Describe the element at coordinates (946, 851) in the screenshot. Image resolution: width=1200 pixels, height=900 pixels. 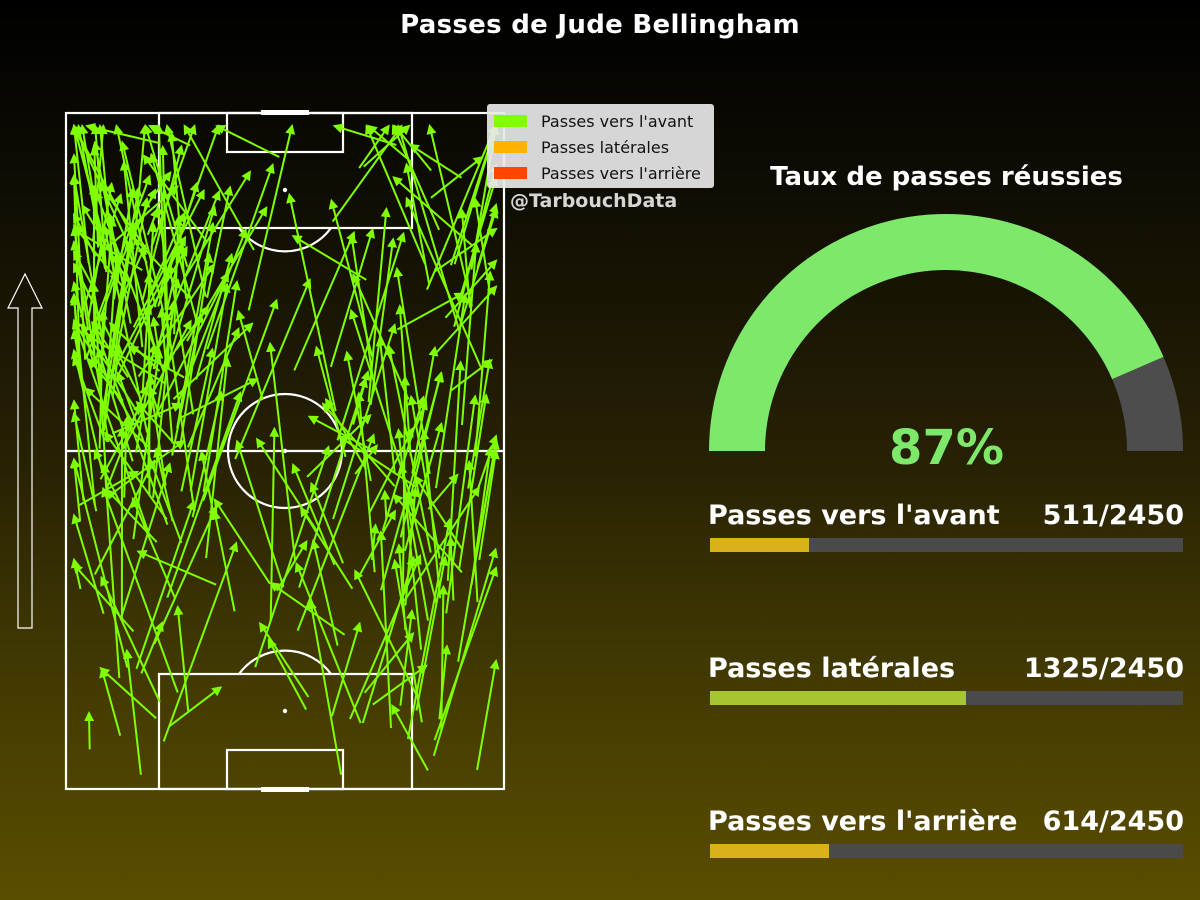
I see `stat-bar-backward` at that location.